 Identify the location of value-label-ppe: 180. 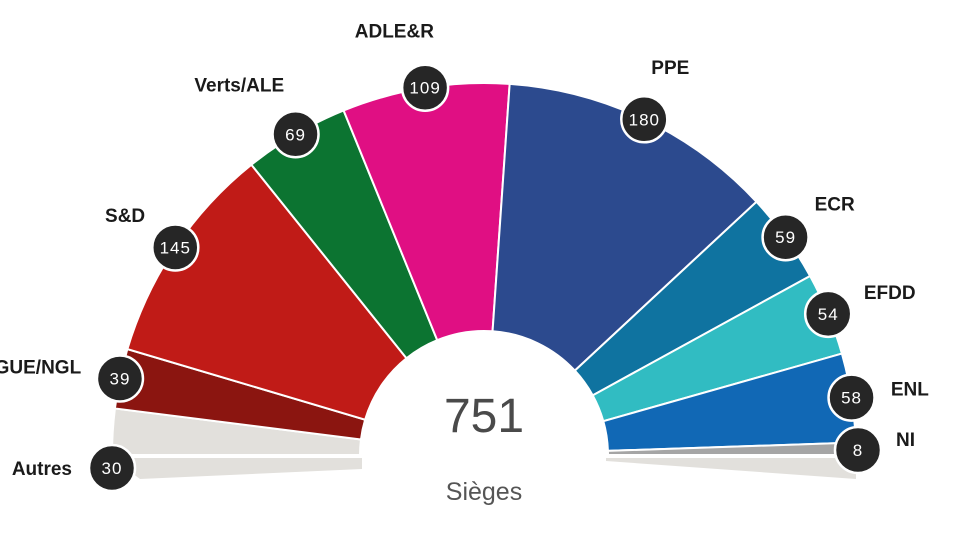
(644, 119).